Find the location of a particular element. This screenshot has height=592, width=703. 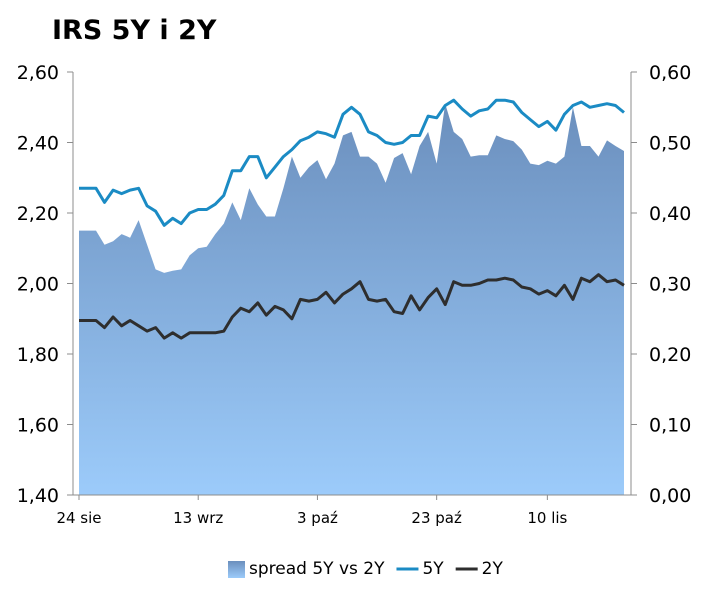

x-tick-label: 10 lis is located at coordinates (547, 518).